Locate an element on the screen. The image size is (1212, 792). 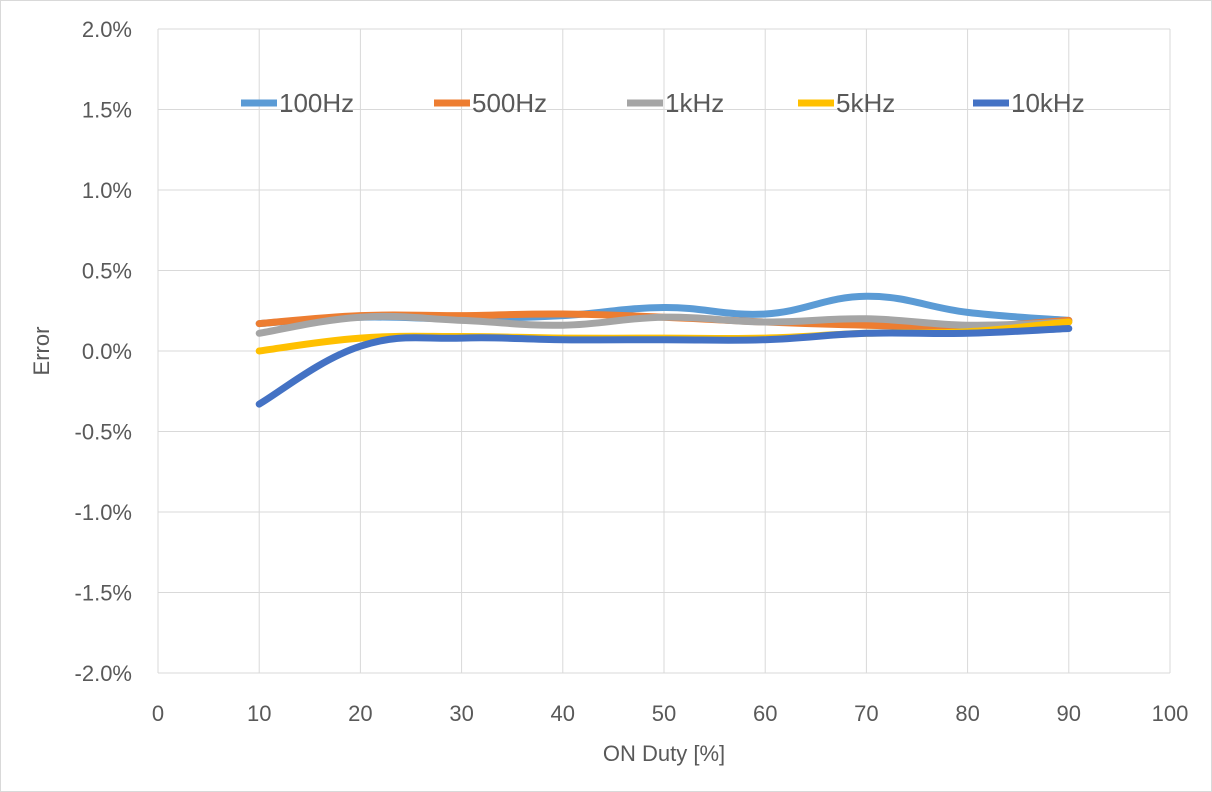
y-tick-label: 0.0% is located at coordinates (107, 351).